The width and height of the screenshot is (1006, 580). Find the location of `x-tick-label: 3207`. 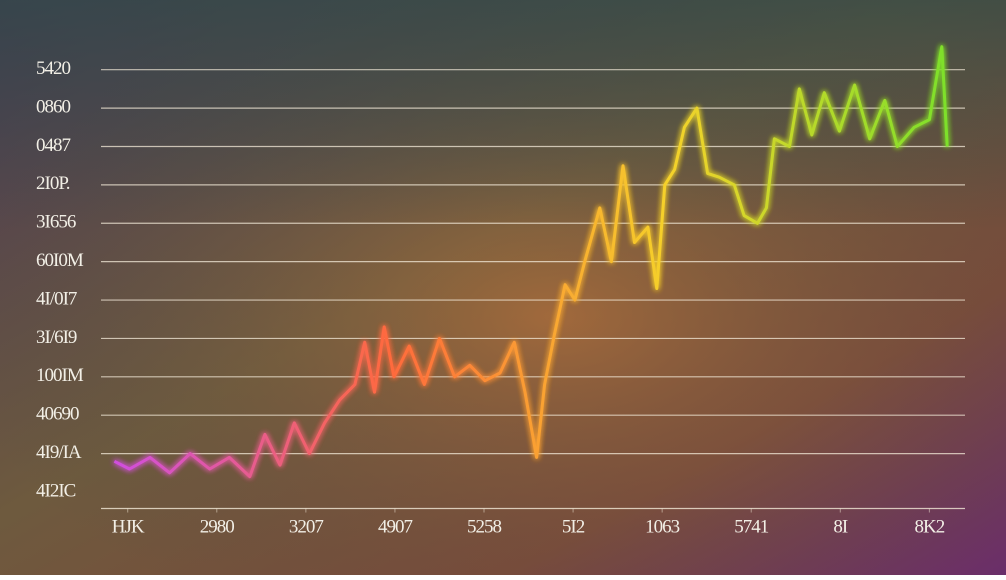

x-tick-label: 3207 is located at coordinates (306, 526).